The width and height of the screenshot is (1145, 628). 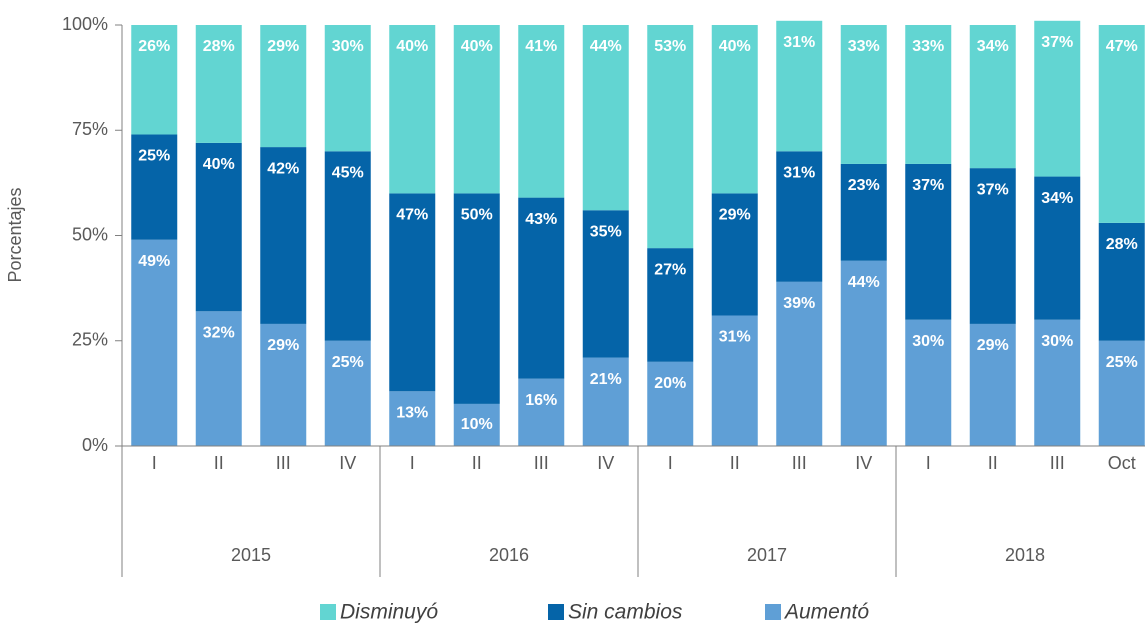 What do you see at coordinates (251, 555) in the screenshot?
I see `group-label: 2015` at bounding box center [251, 555].